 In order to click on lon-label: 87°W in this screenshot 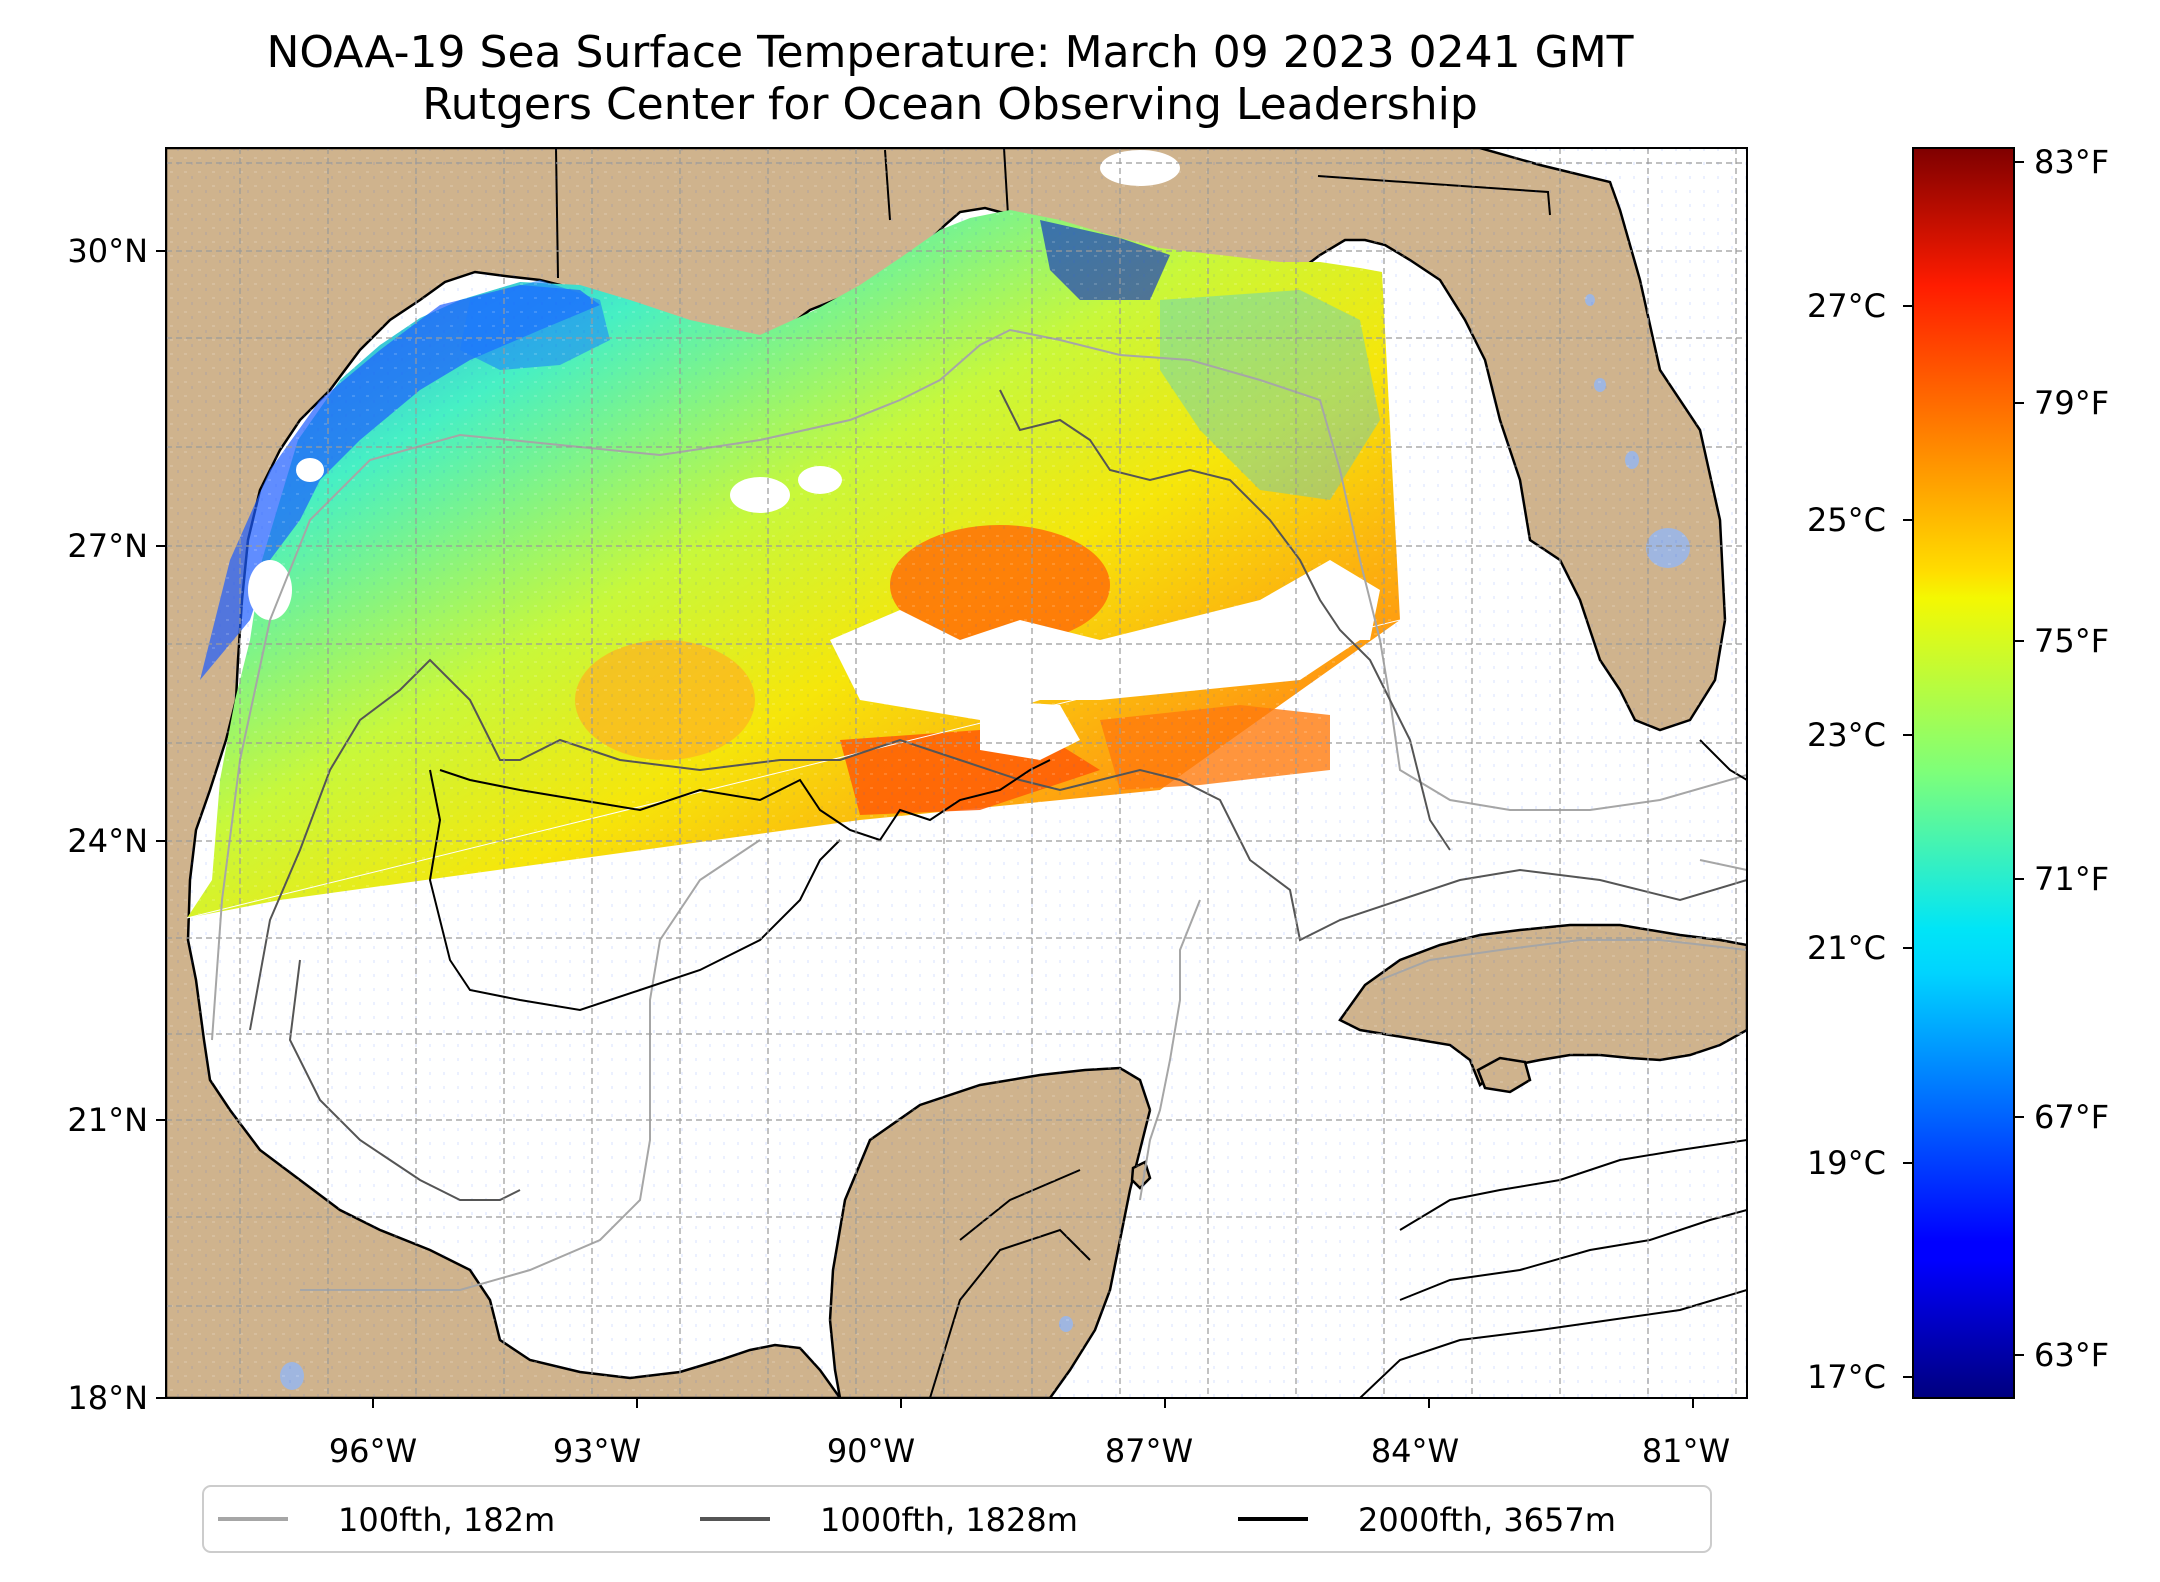, I will do `click(1149, 1451)`.